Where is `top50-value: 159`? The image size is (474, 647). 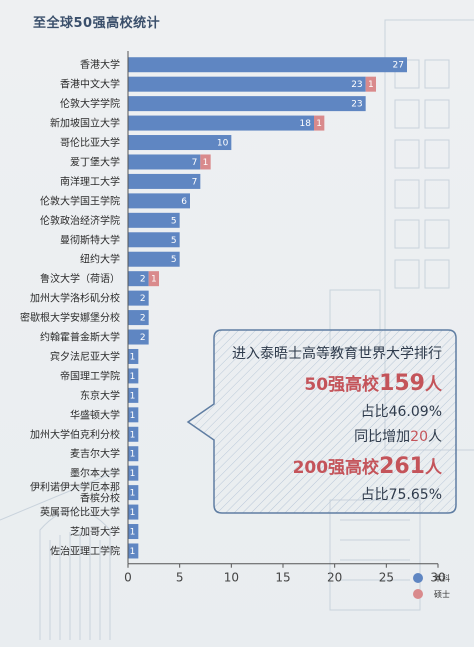
top50-value: 159 is located at coordinates (402, 383).